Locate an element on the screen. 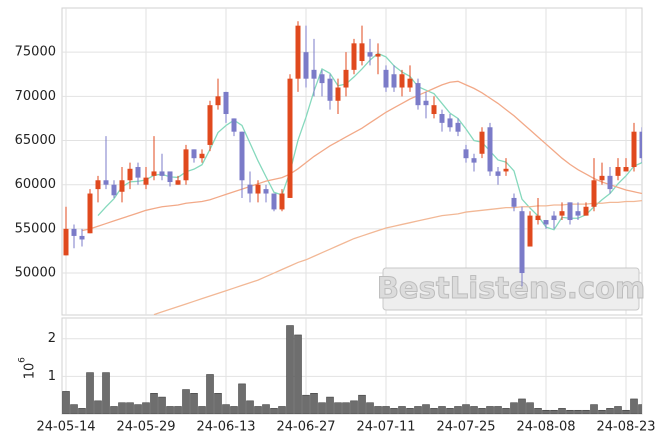 This screenshot has height=444, width=663. y-tick-label: 60000 is located at coordinates (35, 184).